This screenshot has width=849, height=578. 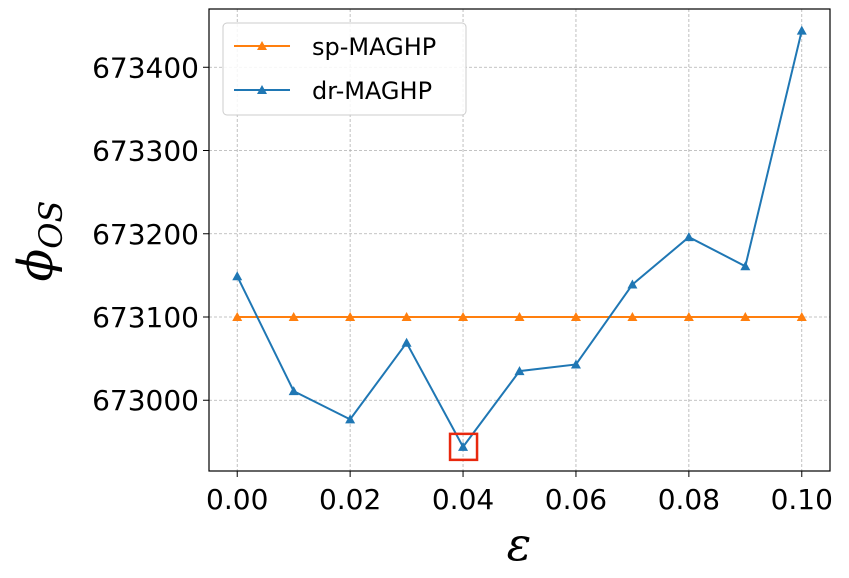 What do you see at coordinates (145, 151) in the screenshot?
I see `y-tick-label: 673300` at bounding box center [145, 151].